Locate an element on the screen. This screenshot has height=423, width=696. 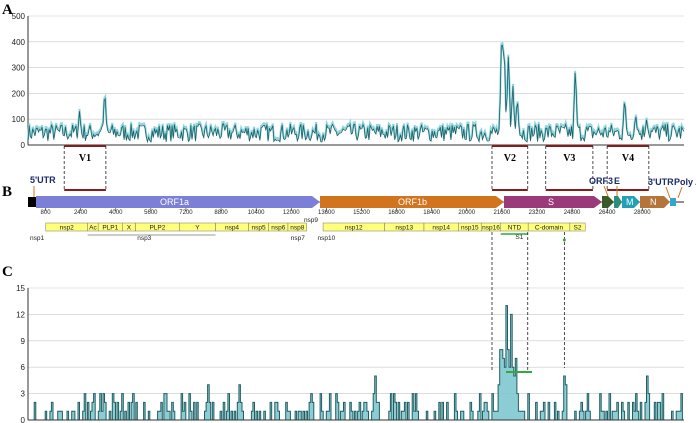
region-label-v2: V2 is located at coordinates (510, 158).